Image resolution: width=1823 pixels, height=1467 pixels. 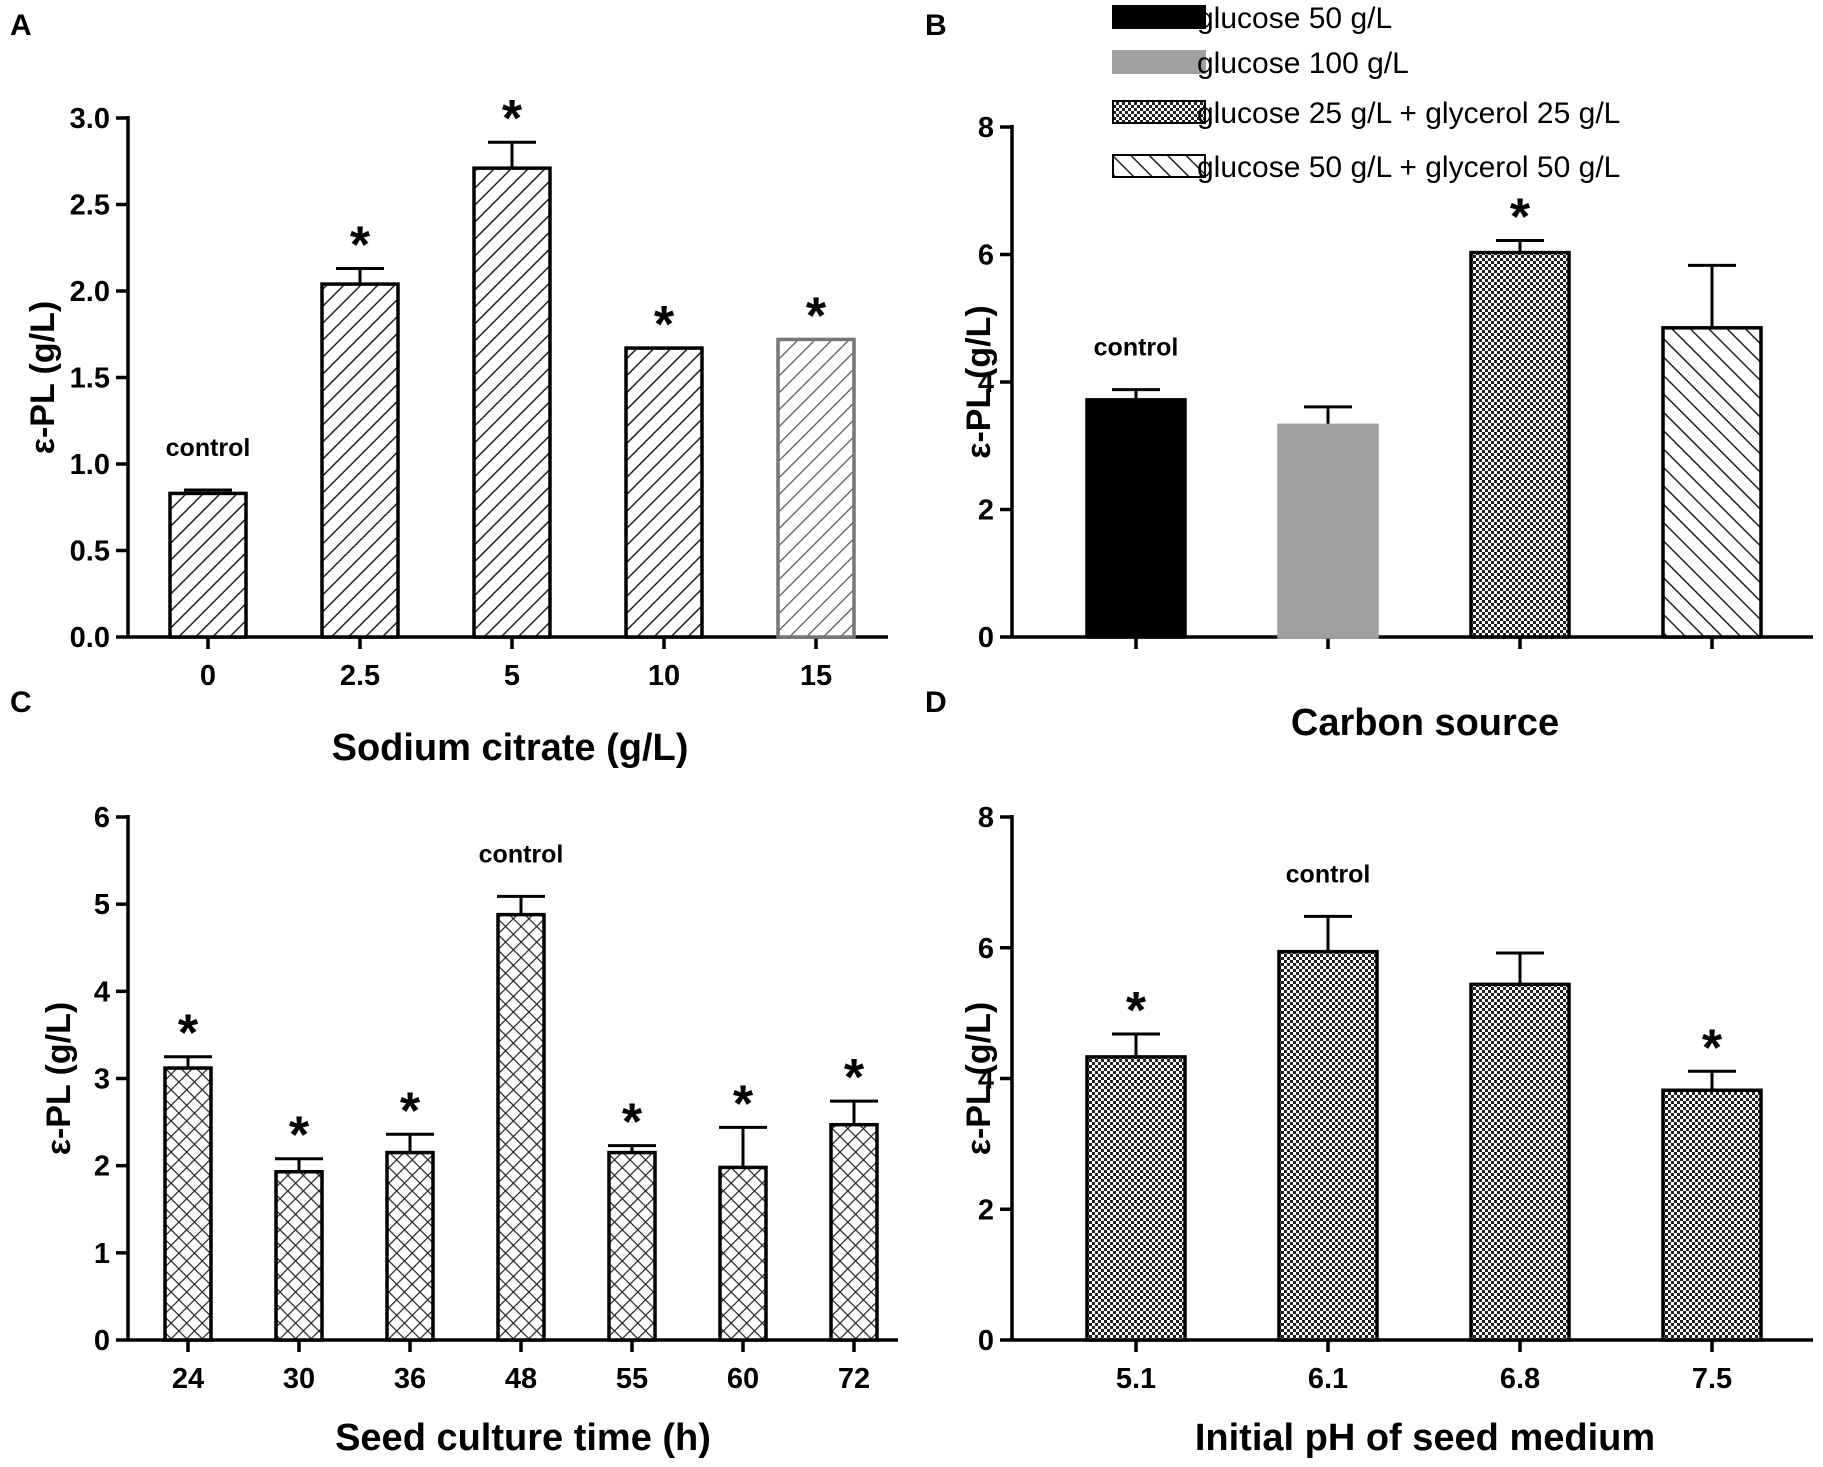 What do you see at coordinates (521, 1379) in the screenshot?
I see `x-tick-label: 48` at bounding box center [521, 1379].